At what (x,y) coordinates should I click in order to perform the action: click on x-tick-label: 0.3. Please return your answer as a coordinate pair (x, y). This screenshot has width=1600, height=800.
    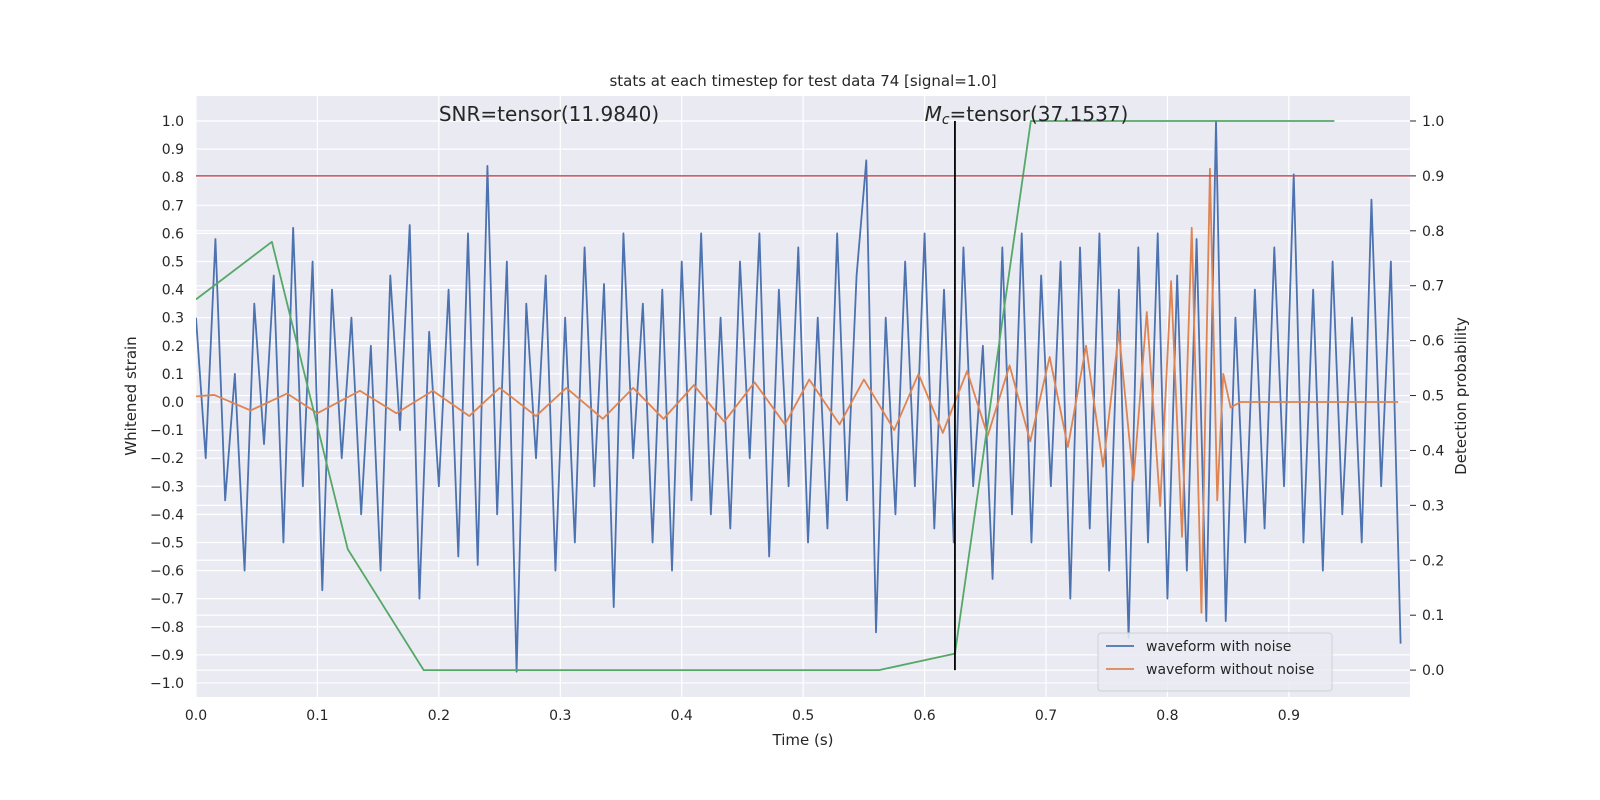
    Looking at the image, I should click on (560, 716).